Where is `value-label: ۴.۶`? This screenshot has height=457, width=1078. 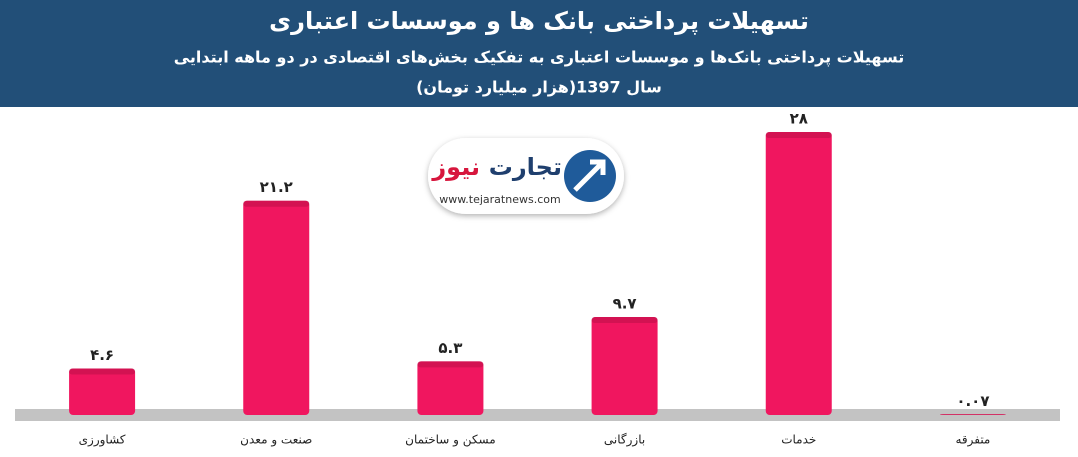
value-label: ۴.۶ is located at coordinates (102, 355).